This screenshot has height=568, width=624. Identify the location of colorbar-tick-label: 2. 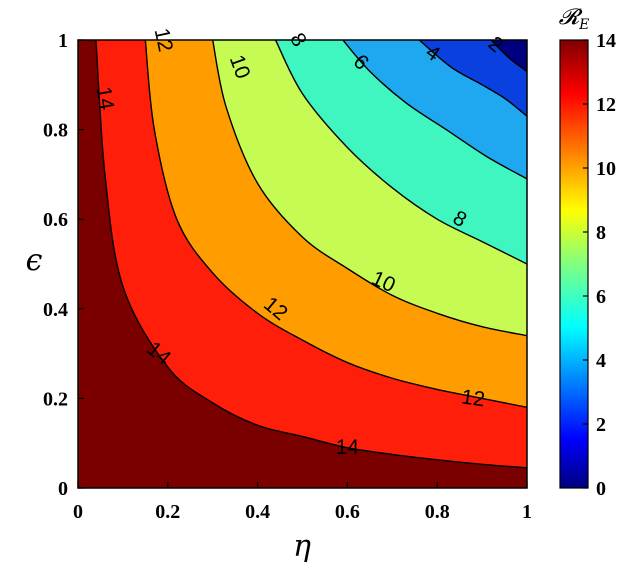
(601, 425).